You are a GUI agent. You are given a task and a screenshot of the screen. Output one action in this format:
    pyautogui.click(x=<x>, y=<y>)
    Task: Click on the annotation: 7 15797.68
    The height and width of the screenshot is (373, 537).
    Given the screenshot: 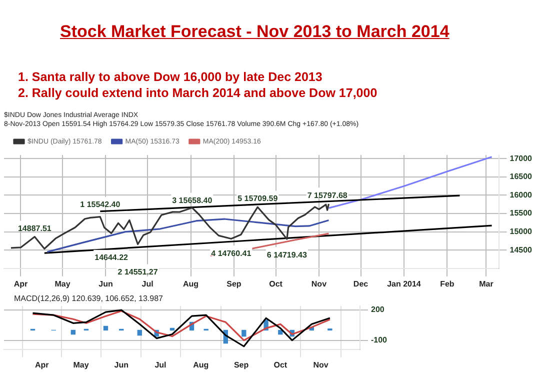 What is the action you would take?
    pyautogui.click(x=327, y=195)
    